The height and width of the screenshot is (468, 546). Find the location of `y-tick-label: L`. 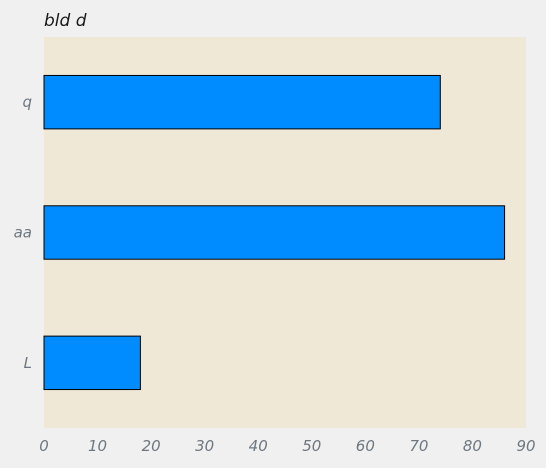

y-tick-label: L is located at coordinates (28, 363).